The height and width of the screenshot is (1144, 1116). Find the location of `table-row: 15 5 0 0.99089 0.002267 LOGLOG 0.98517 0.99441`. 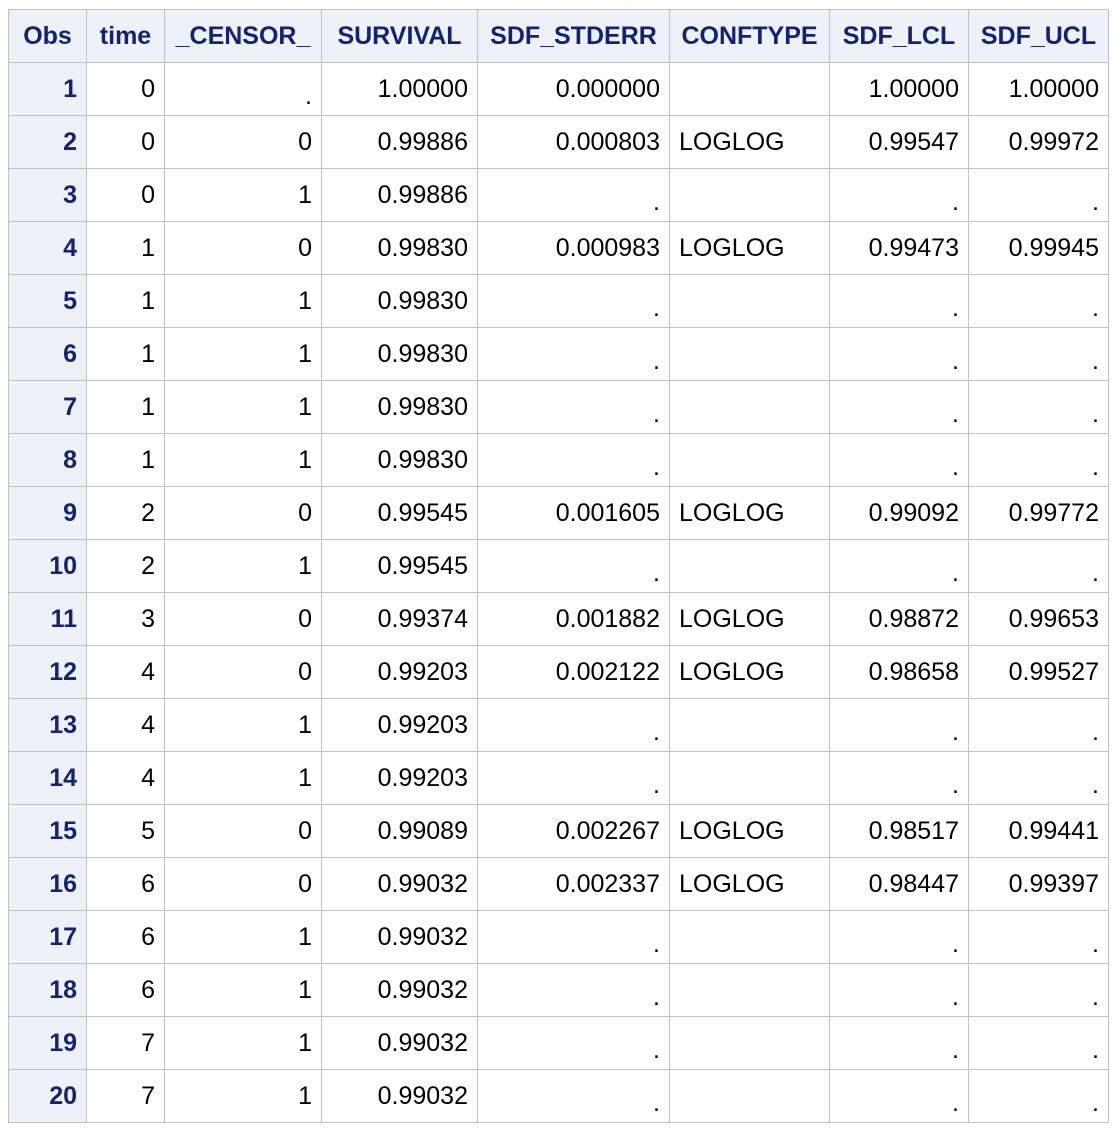

table-row: 15 5 0 0.99089 0.002267 LOGLOG 0.98517 0.99441 is located at coordinates (558, 831).